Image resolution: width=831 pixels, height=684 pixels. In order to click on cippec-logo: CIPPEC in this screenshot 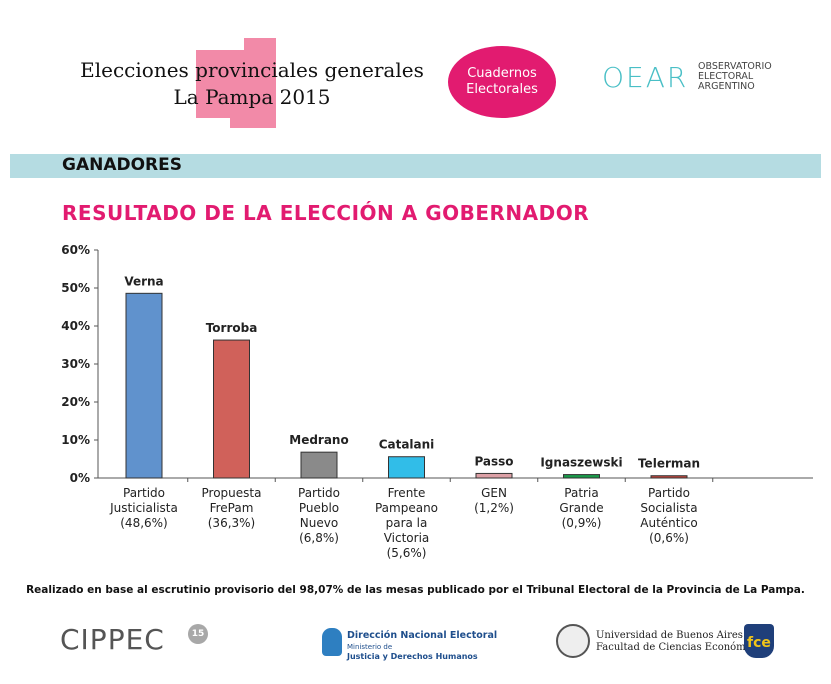, I will do `click(112, 639)`.